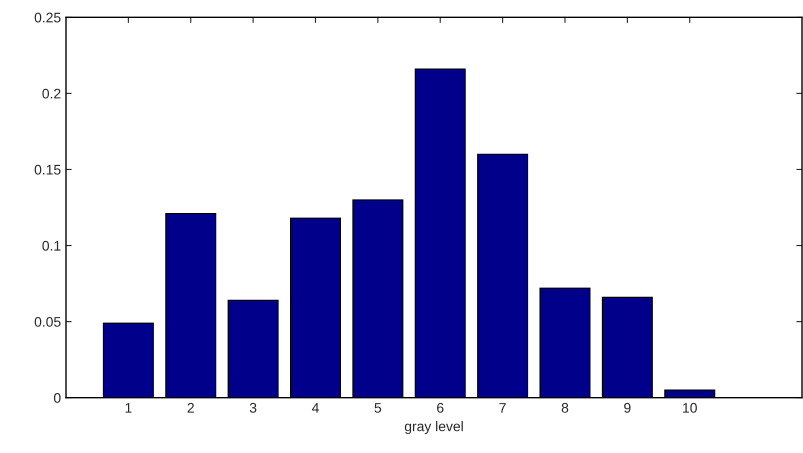 The width and height of the screenshot is (803, 453). What do you see at coordinates (433, 427) in the screenshot?
I see `x-axis-title: gray level` at bounding box center [433, 427].